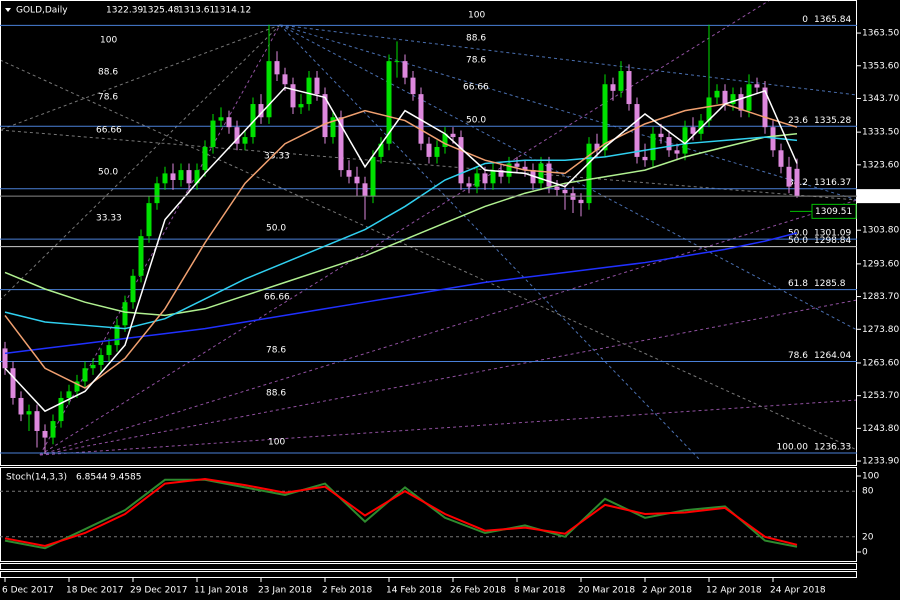  Describe the element at coordinates (880, 462) in the screenshot. I see `y-tick-label: 1233.90` at that location.